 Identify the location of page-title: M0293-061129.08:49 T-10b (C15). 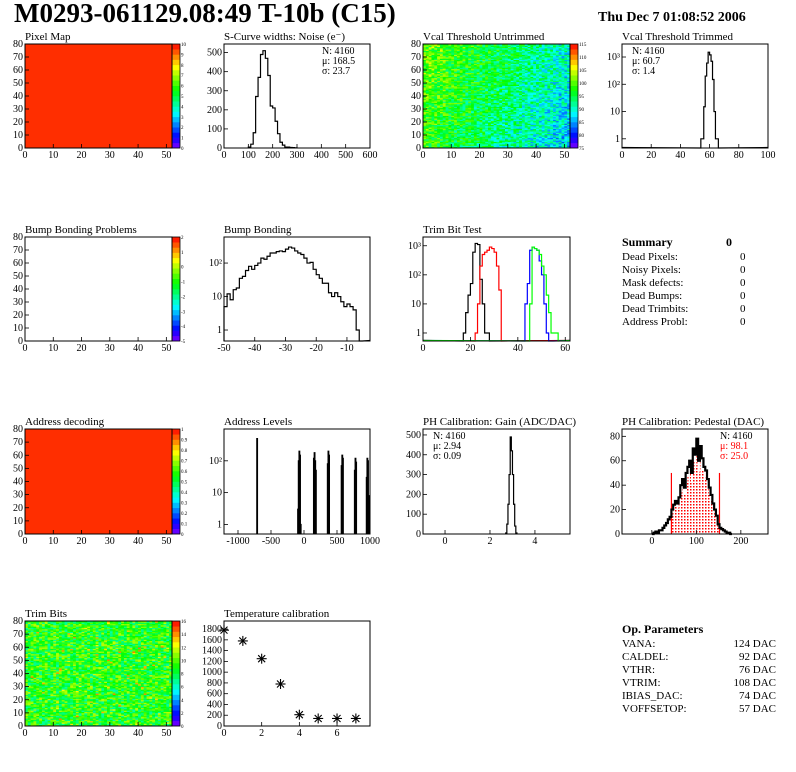
(205, 14).